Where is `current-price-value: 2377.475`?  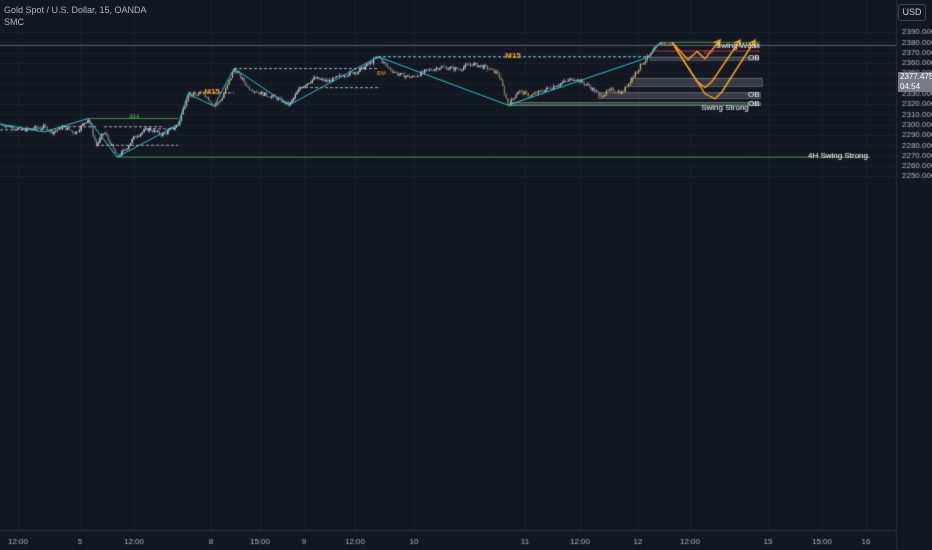
current-price-value: 2377.475 is located at coordinates (916, 76).